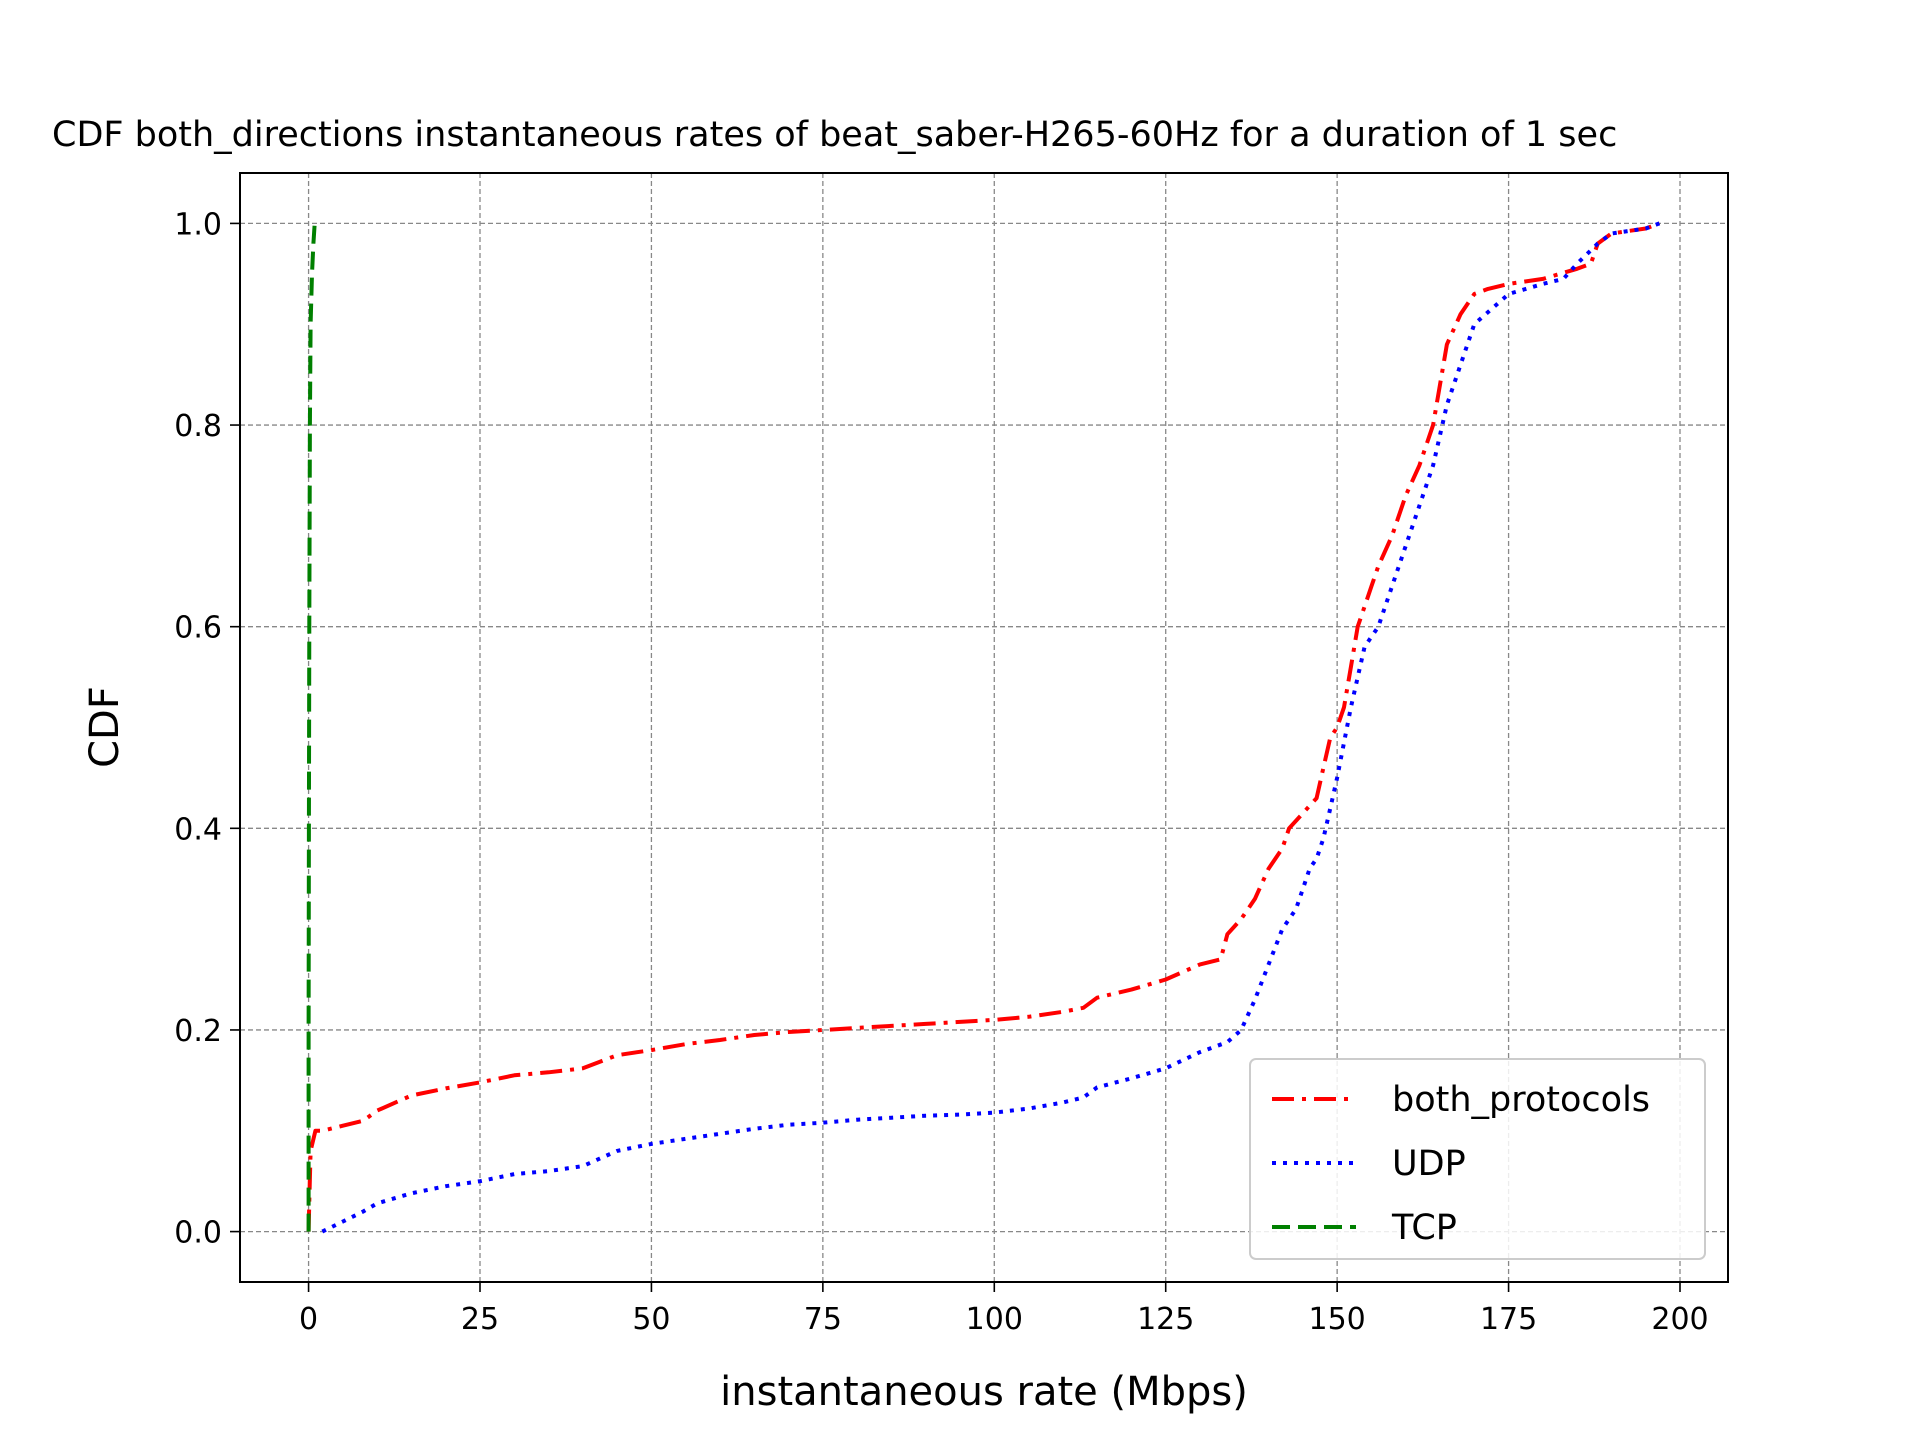 The height and width of the screenshot is (1440, 1920). Describe the element at coordinates (1424, 1228) in the screenshot. I see `legend-label: TCP` at that location.